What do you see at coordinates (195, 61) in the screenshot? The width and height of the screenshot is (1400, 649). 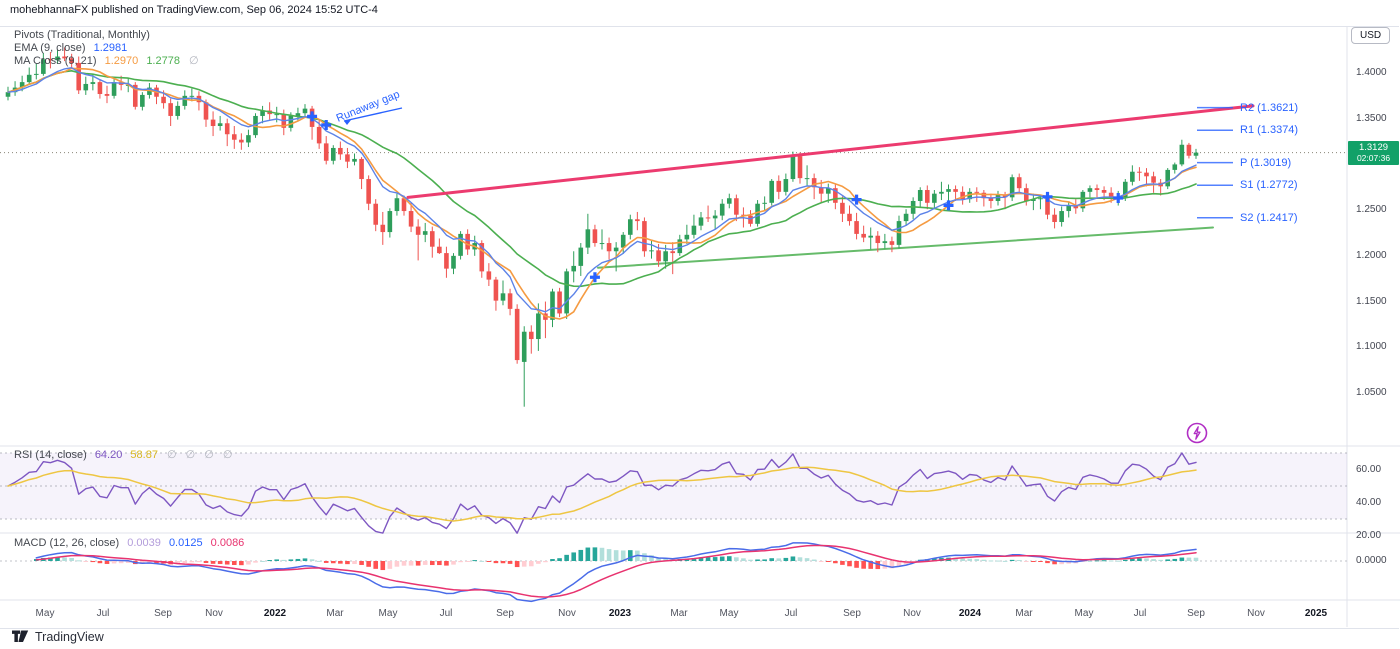 I see `hidden-plot-icon: ∅` at bounding box center [195, 61].